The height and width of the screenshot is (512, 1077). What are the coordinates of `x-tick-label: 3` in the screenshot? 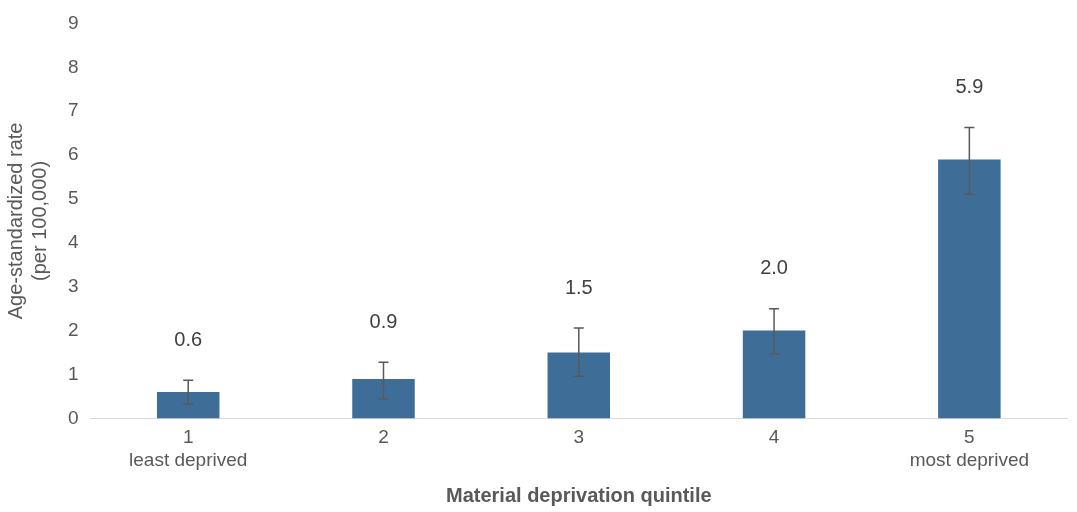 It's located at (579, 437).